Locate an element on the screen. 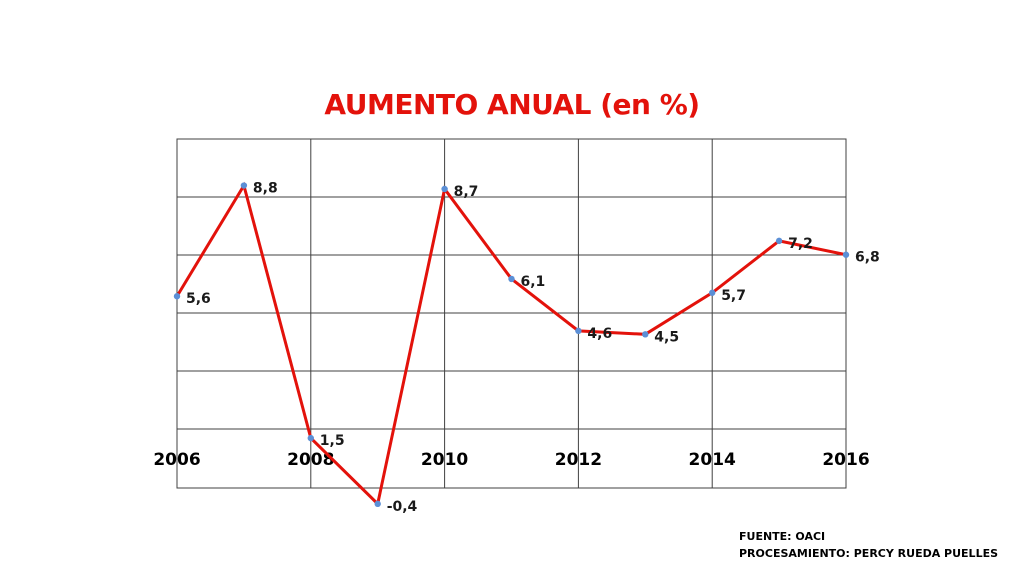 Image resolution: width=1024 pixels, height=576 pixels. data-label: 5,6 is located at coordinates (198, 299).